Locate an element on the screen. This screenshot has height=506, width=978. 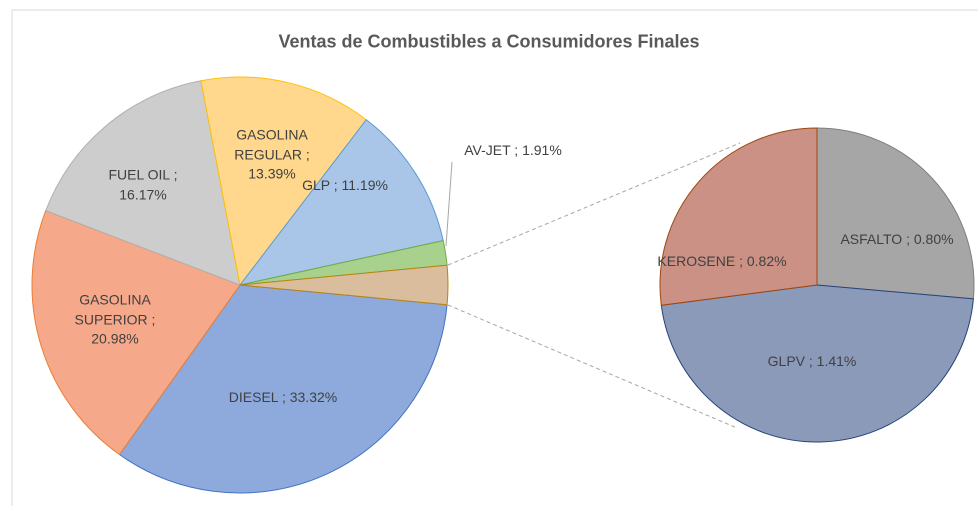
data-label: FUEL OIL ; 16.17% is located at coordinates (143, 184).